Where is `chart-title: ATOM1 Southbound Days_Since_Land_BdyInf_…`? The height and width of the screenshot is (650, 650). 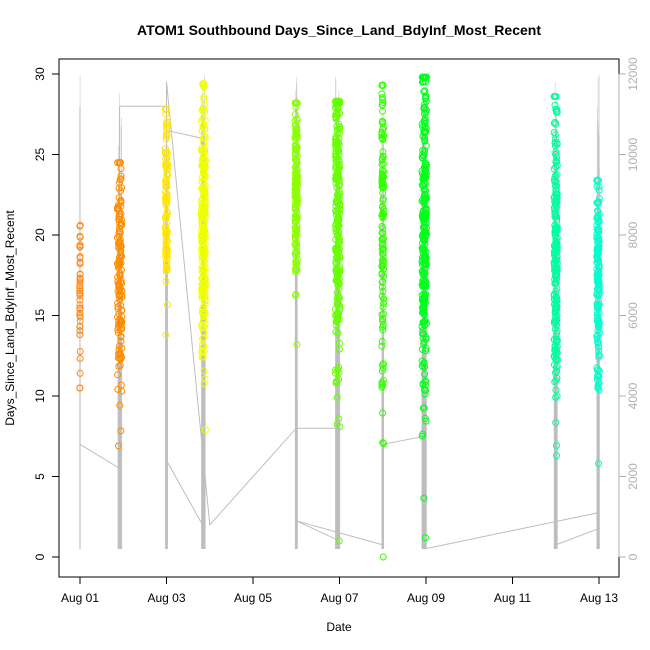
chart-title: ATOM1 Southbound Days_Since_Land_BdyInf_… is located at coordinates (339, 30).